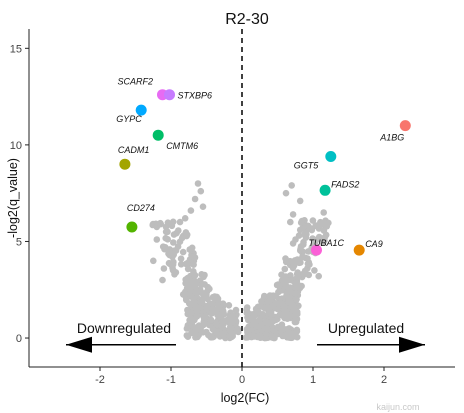 The height and width of the screenshot is (413, 464). Describe the element at coordinates (331, 156) in the screenshot. I see `gene-point-ggt5` at that location.